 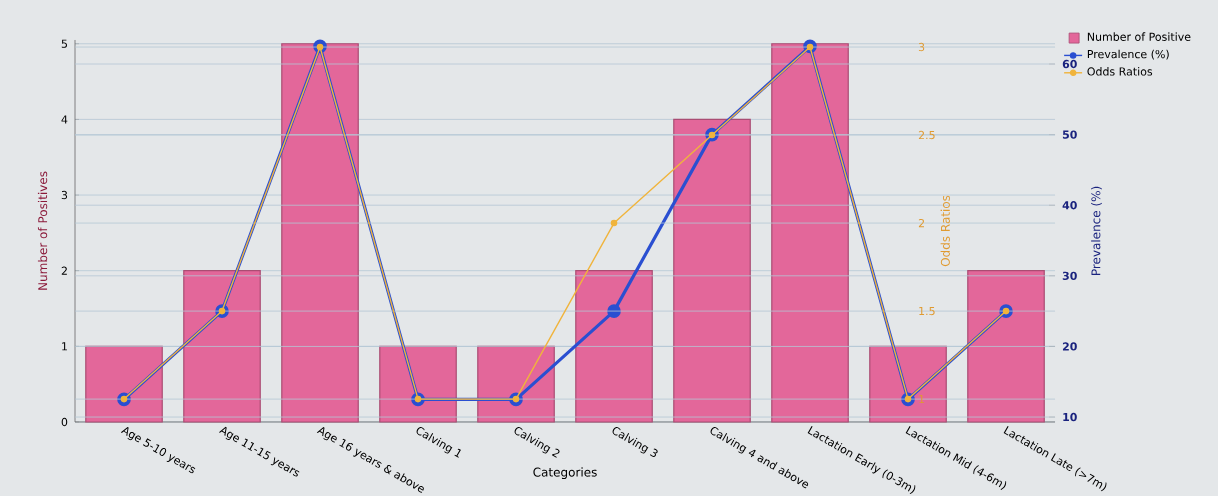 I want to click on y3-axis-title: Odds Ratios, so click(x=945, y=231).